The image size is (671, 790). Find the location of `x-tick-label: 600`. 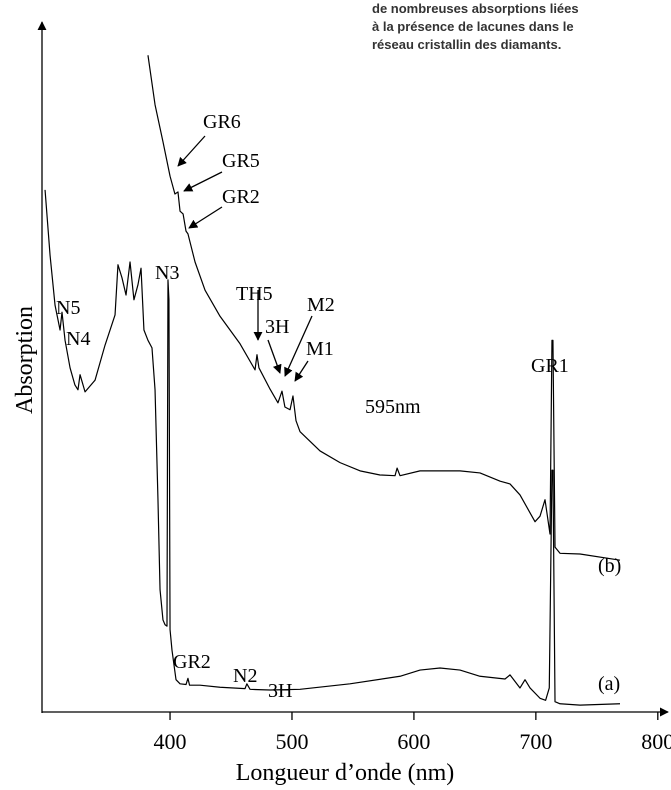

x-tick-label: 600 is located at coordinates (413, 741).